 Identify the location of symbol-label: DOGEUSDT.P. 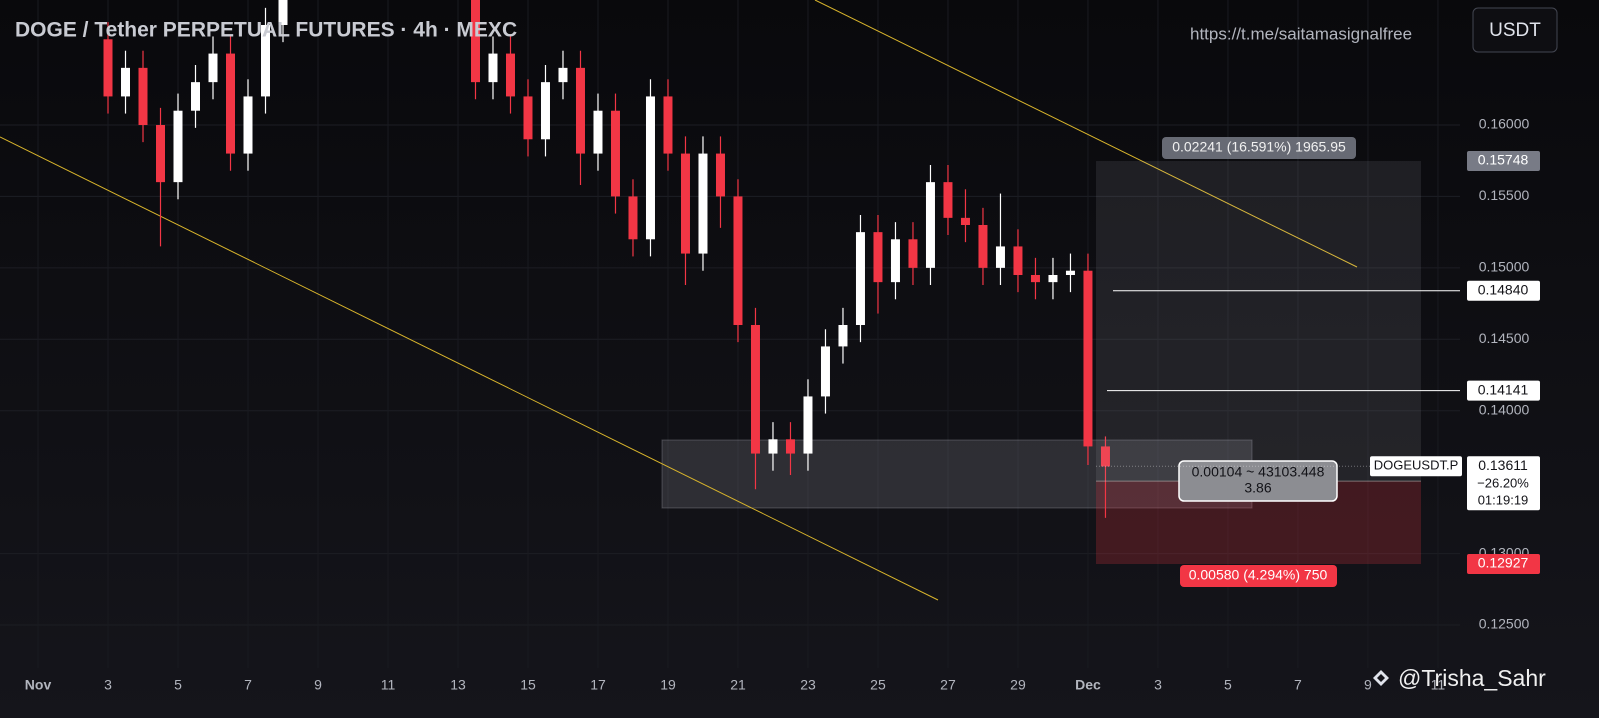
(1416, 465).